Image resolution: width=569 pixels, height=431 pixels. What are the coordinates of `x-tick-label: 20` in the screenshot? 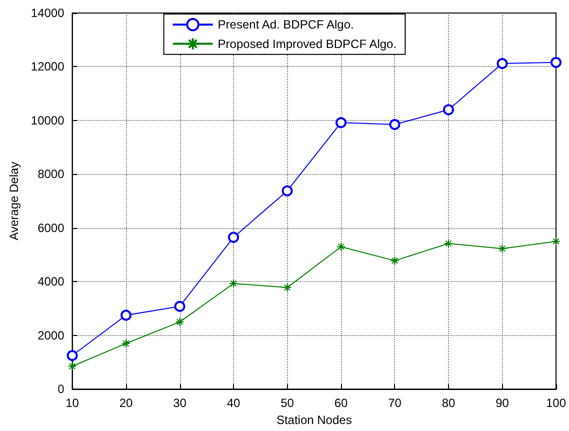 It's located at (126, 403).